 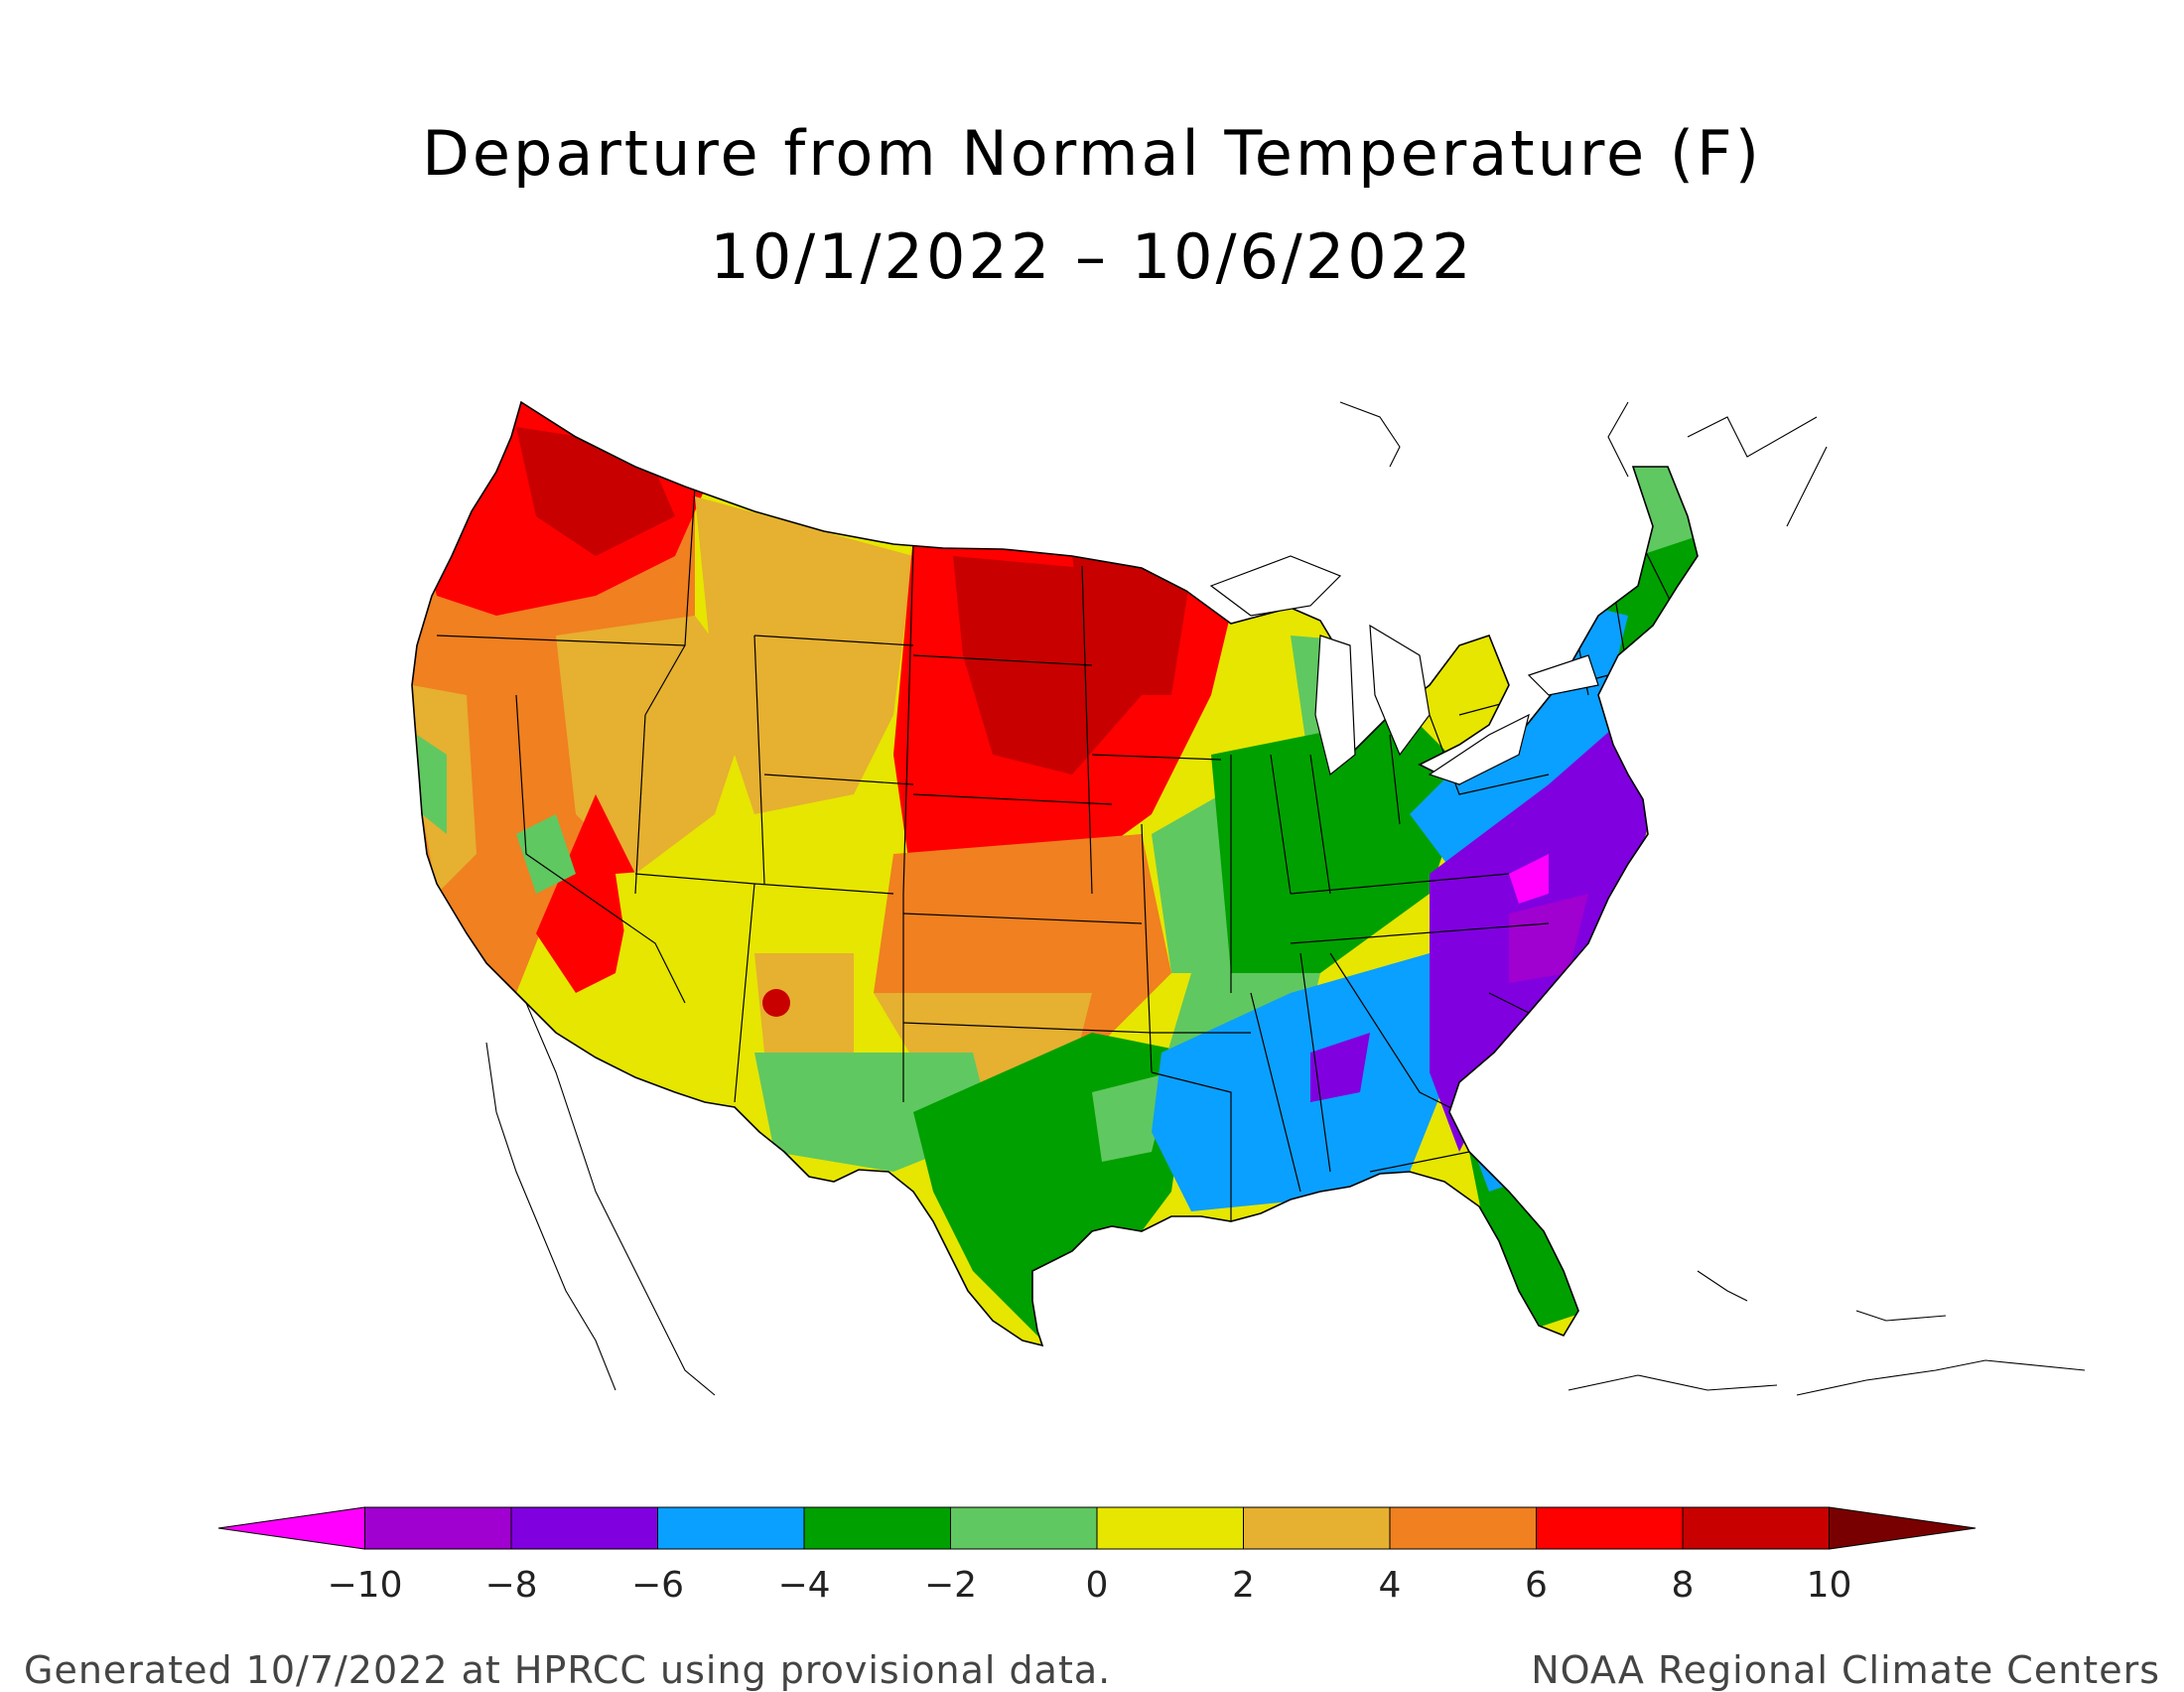 What do you see at coordinates (657, 1585) in the screenshot?
I see `colorbar-tick-label: −6` at bounding box center [657, 1585].